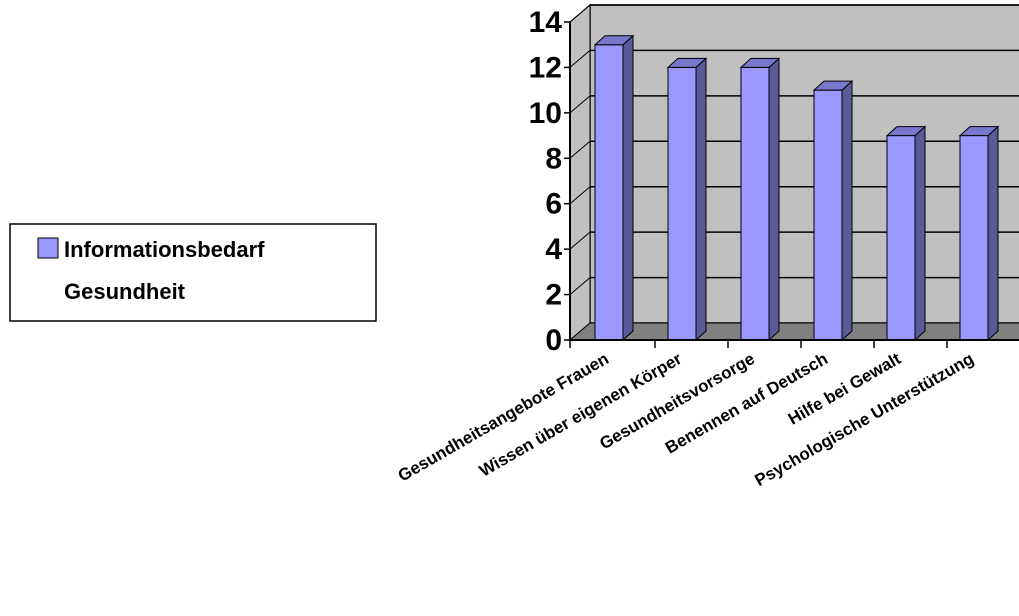 The height and width of the screenshot is (616, 1019). Describe the element at coordinates (793, 331) in the screenshot. I see `floor` at that location.